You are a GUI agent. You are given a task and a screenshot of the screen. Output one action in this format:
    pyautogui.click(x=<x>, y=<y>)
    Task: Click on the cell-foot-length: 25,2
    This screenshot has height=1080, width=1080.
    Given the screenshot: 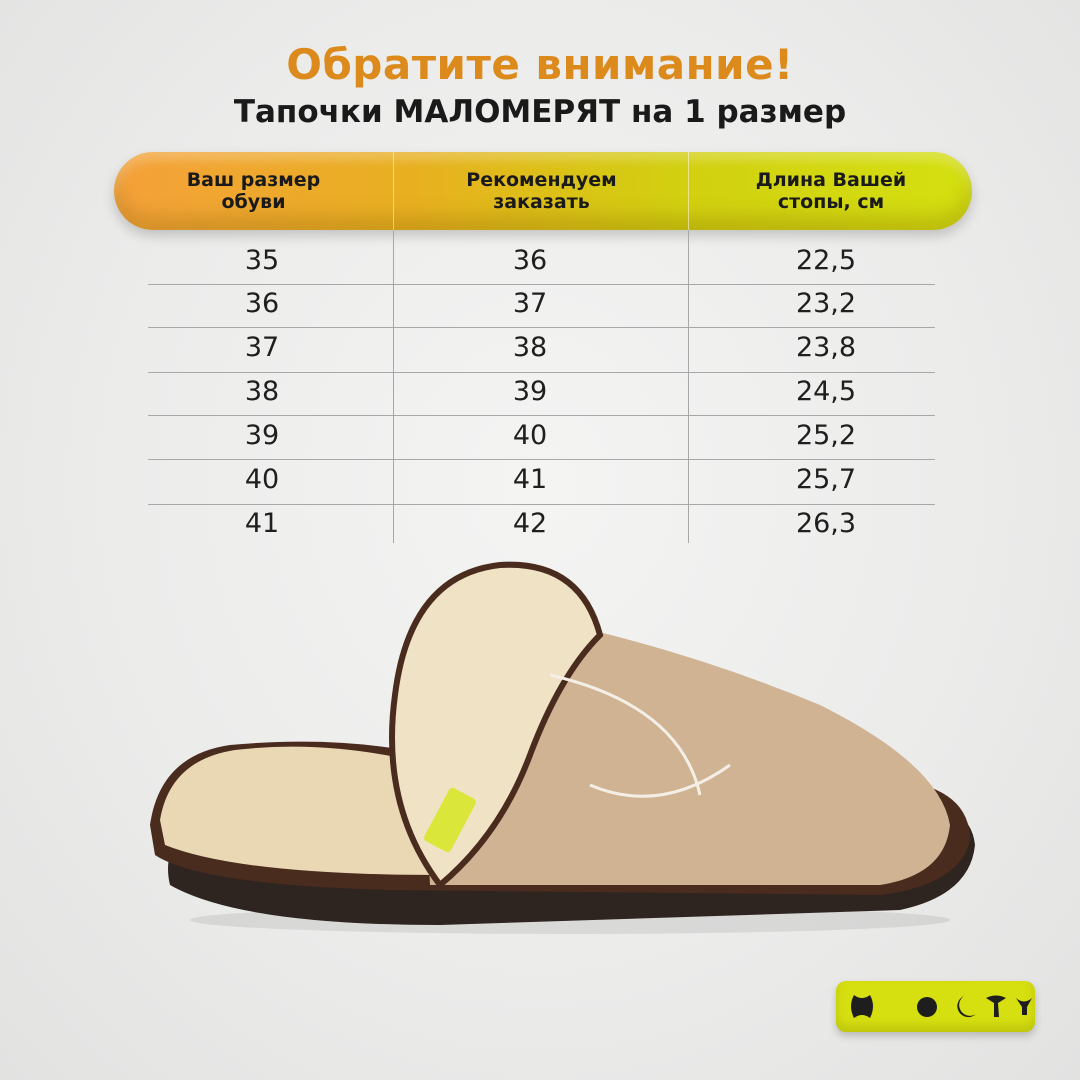 What is the action you would take?
    pyautogui.click(x=826, y=435)
    